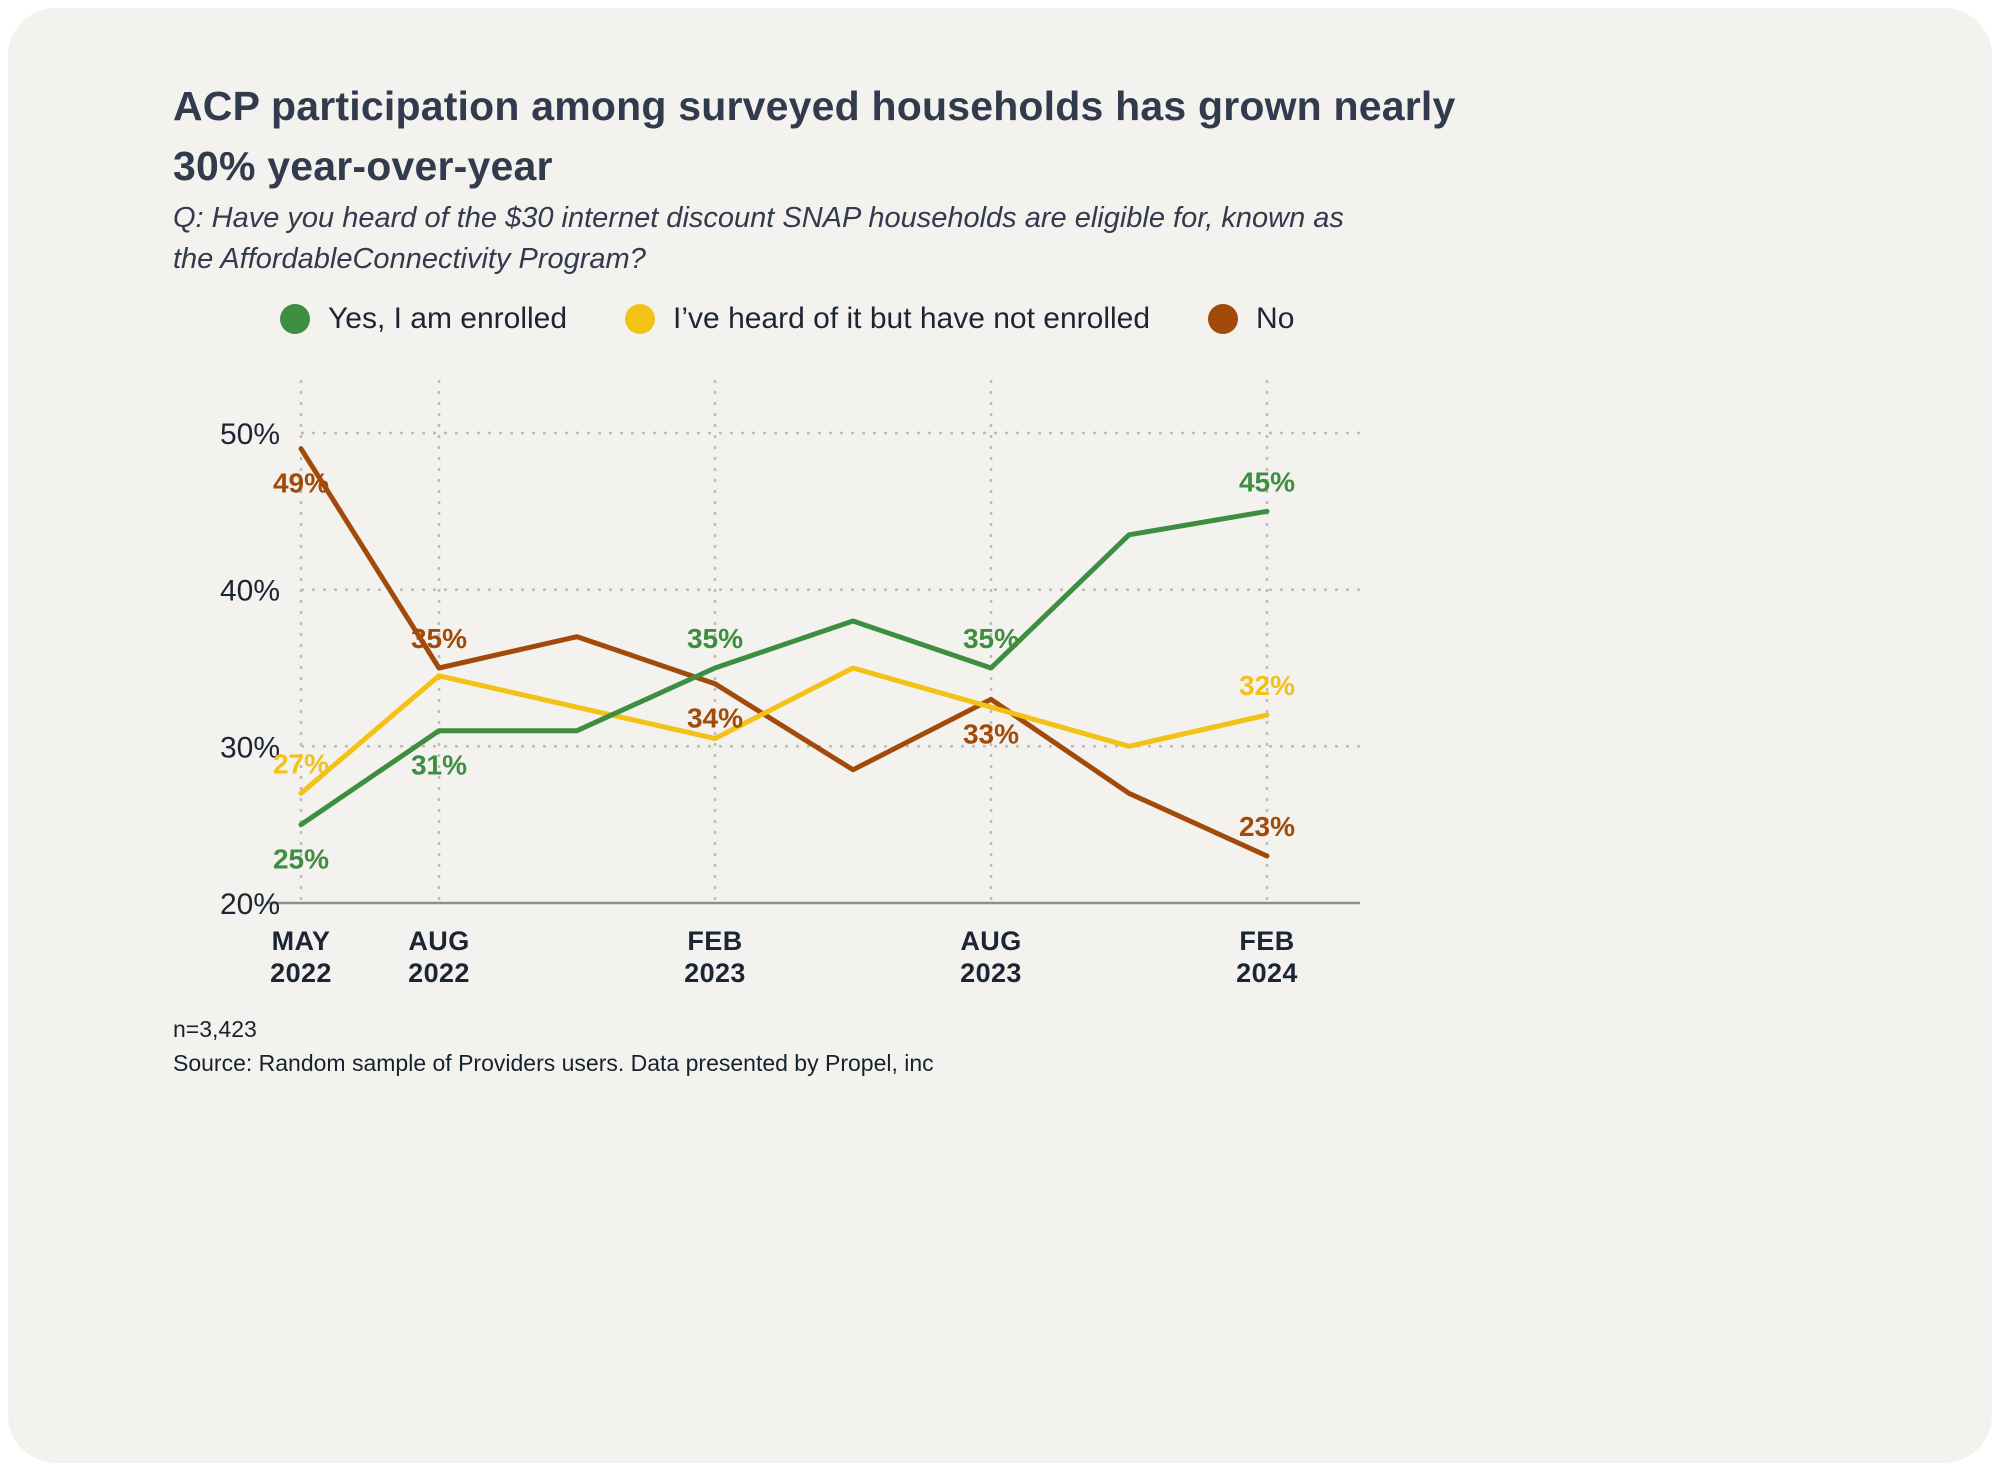  I want to click on svg-text: 40%, so click(250, 591).